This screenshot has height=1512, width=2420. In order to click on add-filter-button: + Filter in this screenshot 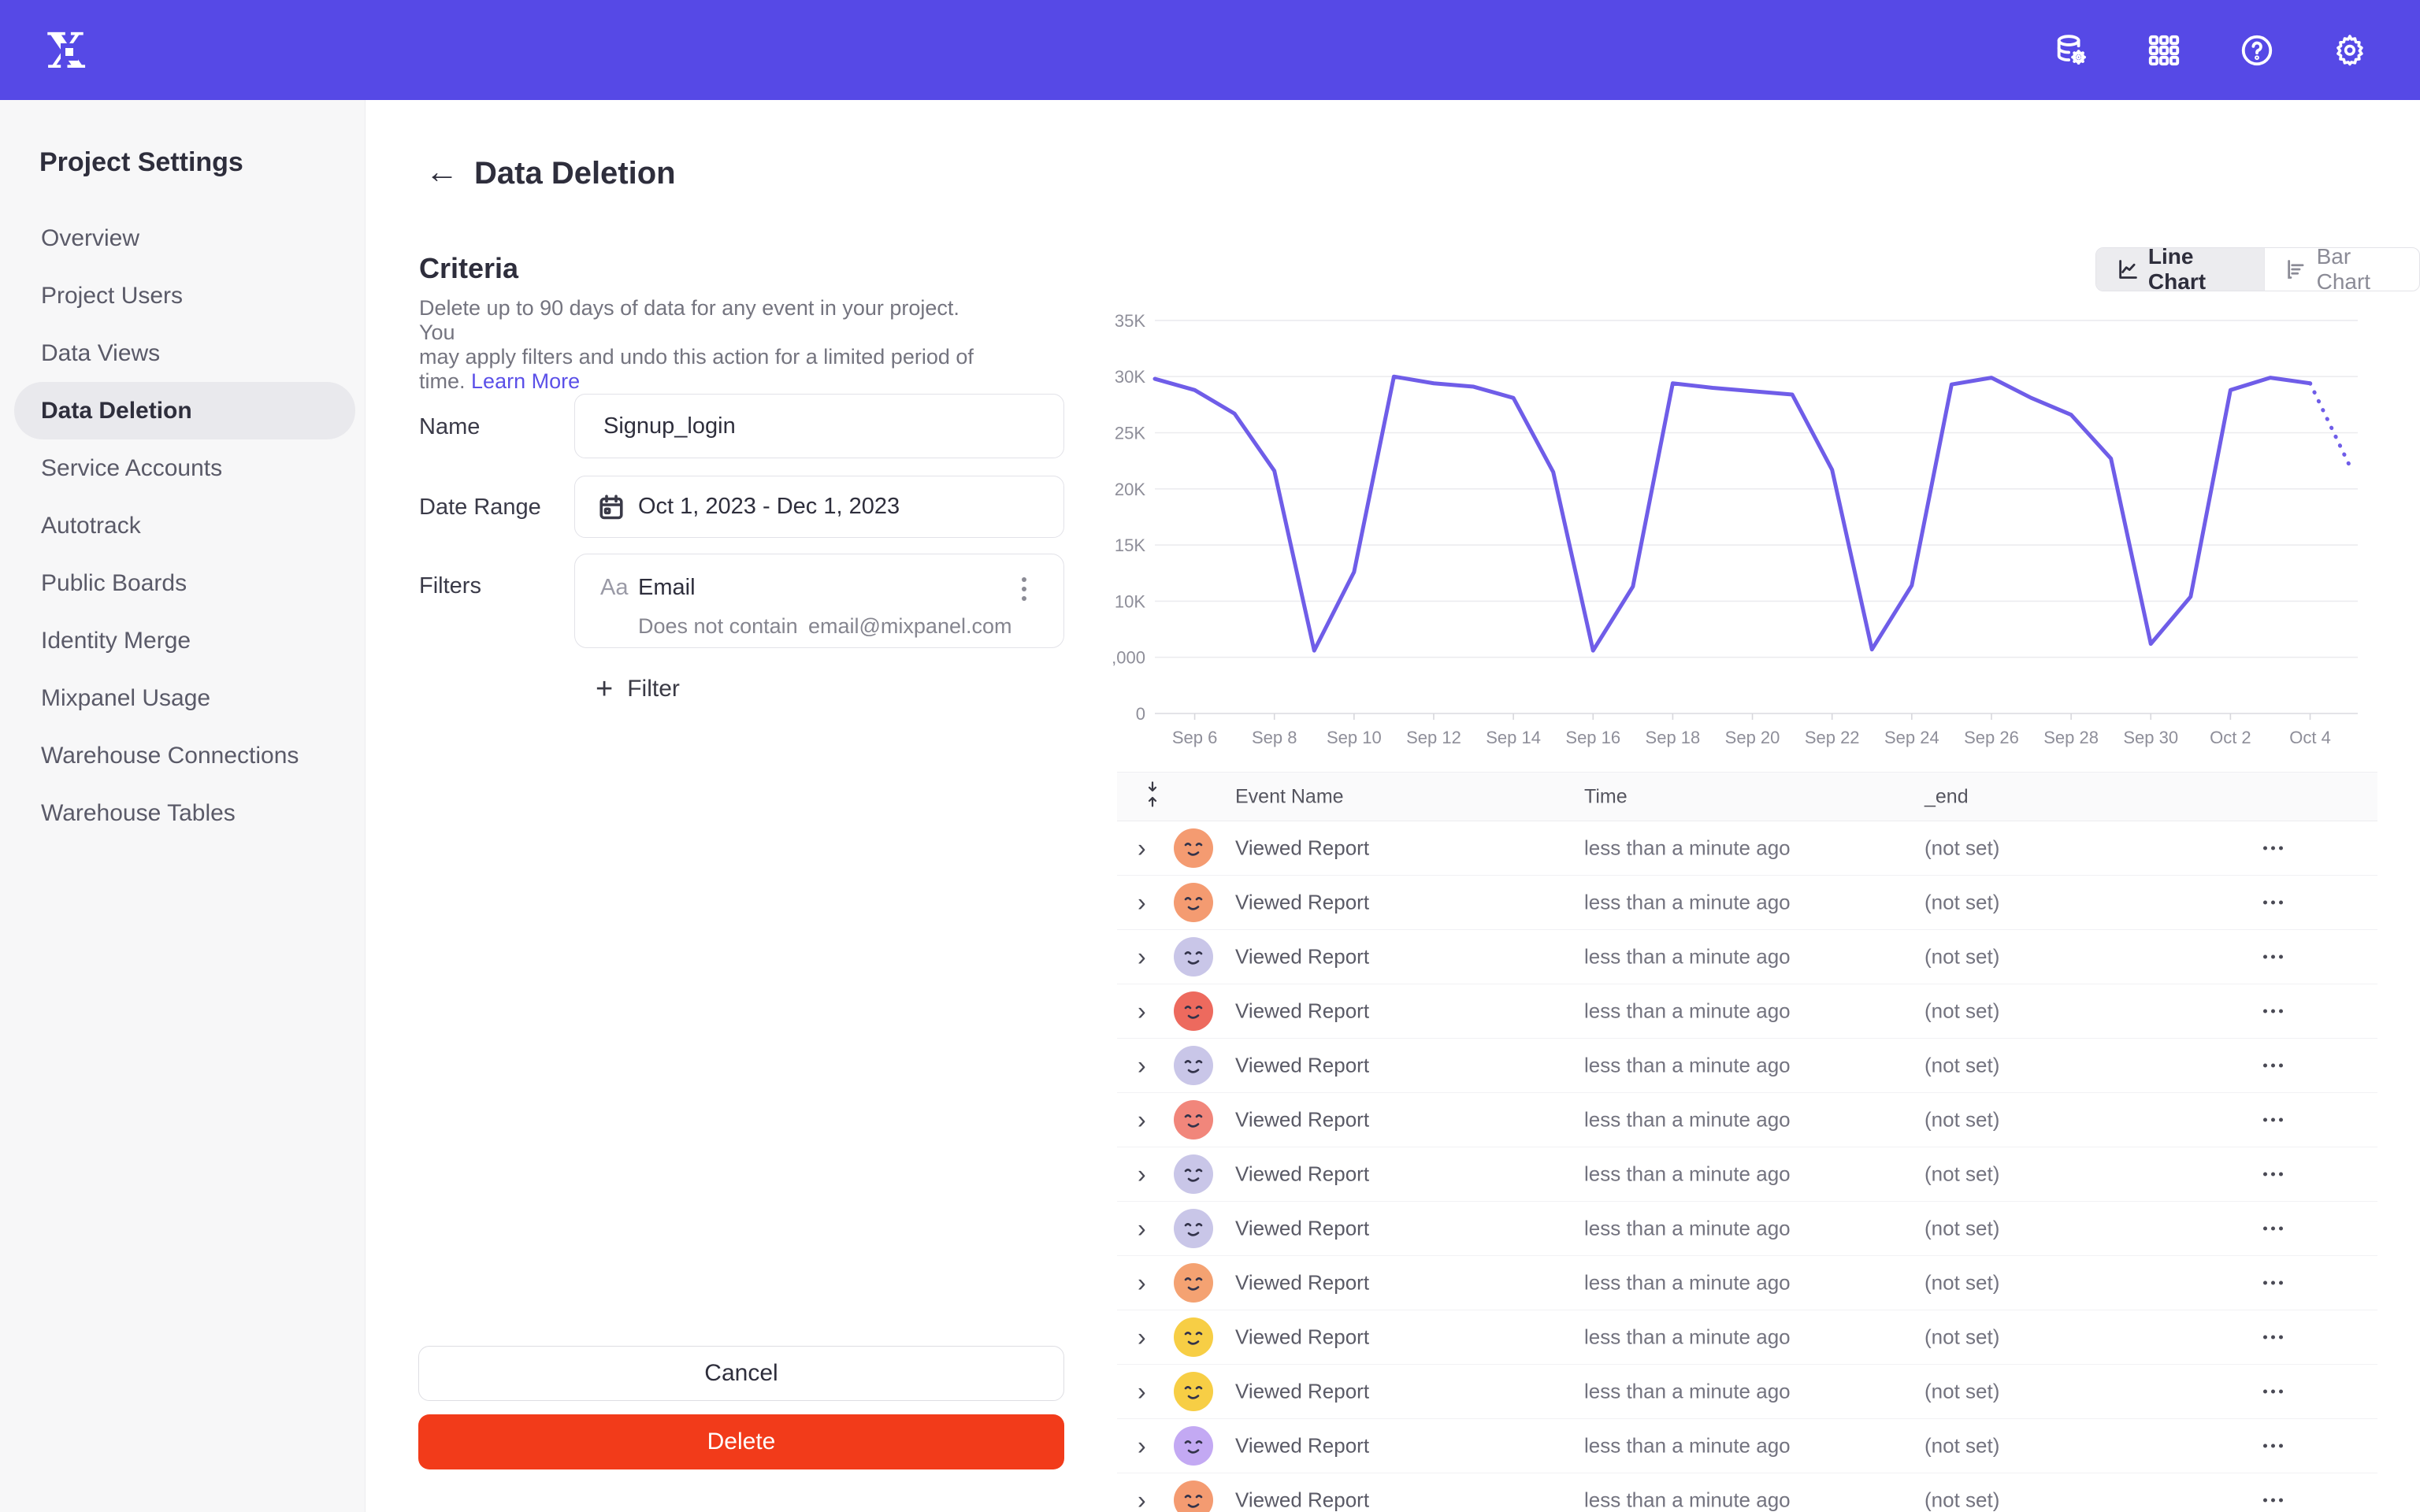, I will do `click(638, 689)`.